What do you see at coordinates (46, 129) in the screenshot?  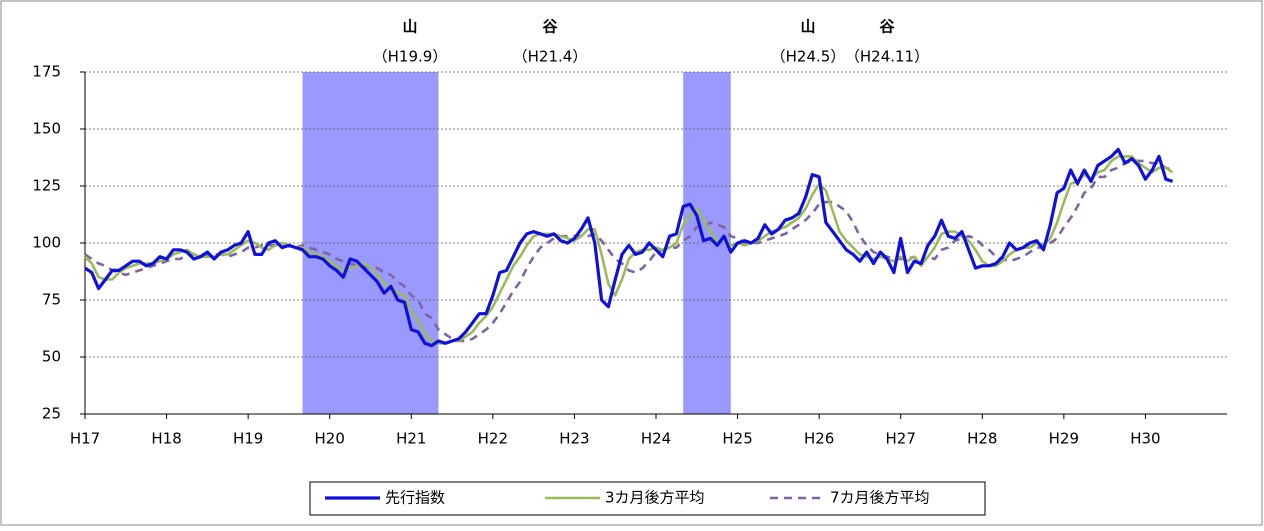 I see `y-tick-label: 150` at bounding box center [46, 129].